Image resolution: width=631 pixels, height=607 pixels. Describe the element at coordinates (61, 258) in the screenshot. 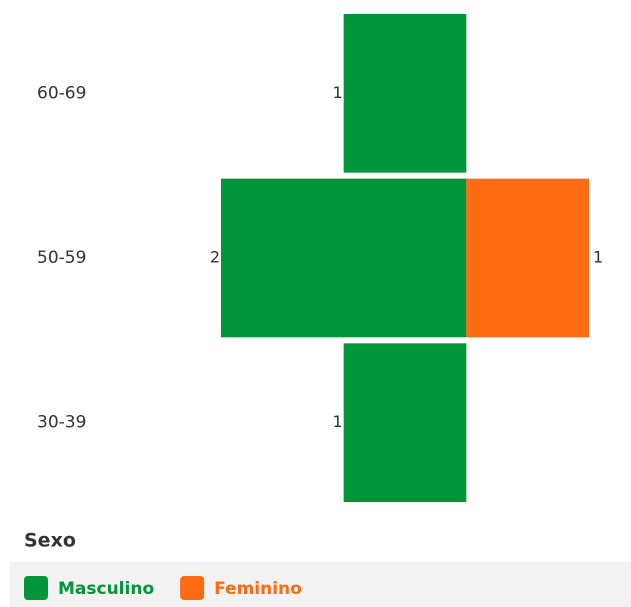

I see `category-label: 50-59` at that location.